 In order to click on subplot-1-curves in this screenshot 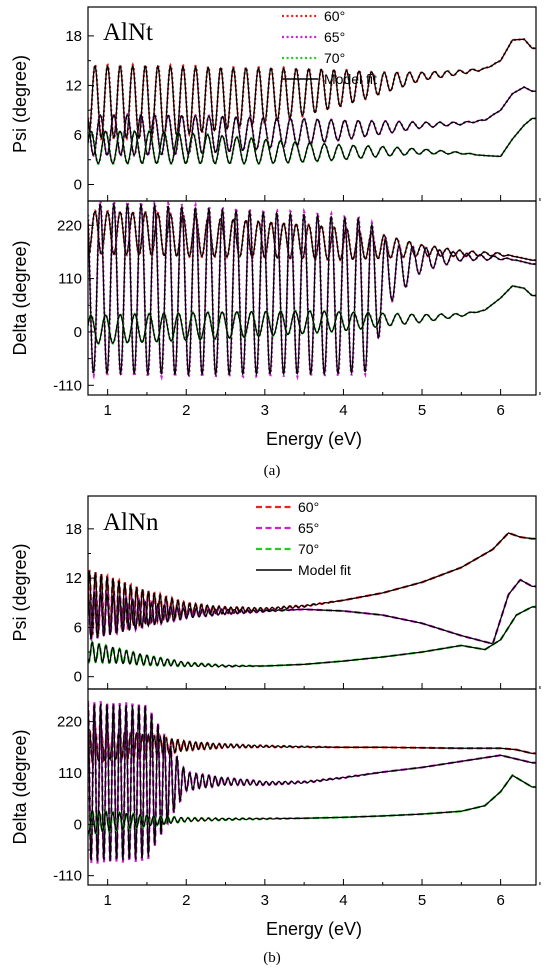, I will do `click(312, 782)`.